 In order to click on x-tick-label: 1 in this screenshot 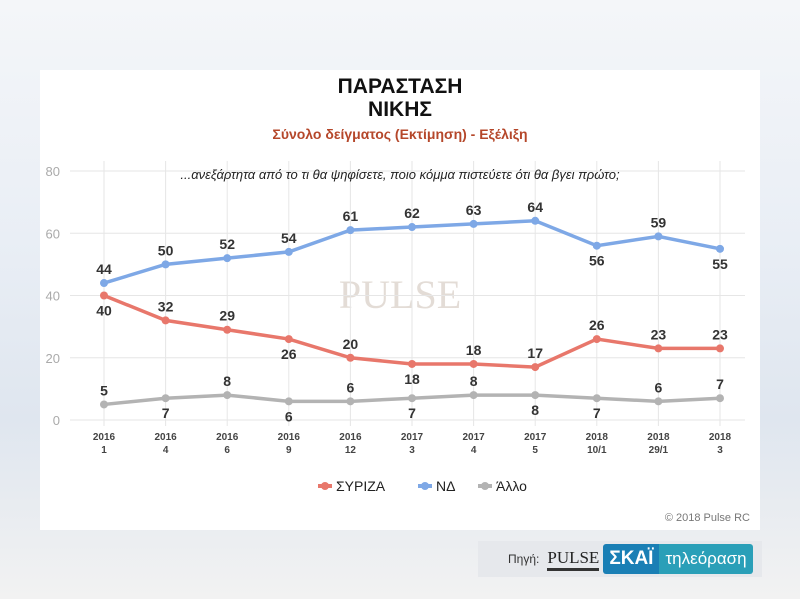, I will do `click(104, 450)`.